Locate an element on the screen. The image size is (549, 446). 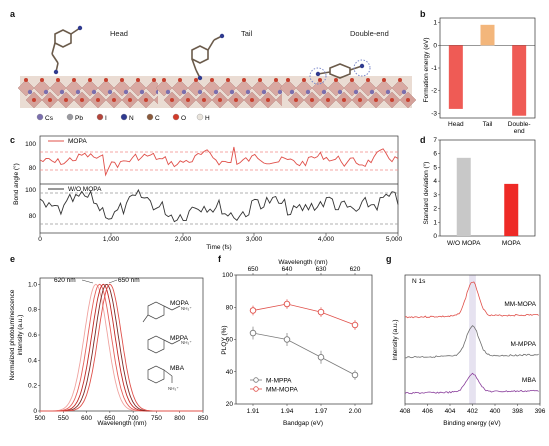
panel-letter-d: d is located at coordinates (423, 140).